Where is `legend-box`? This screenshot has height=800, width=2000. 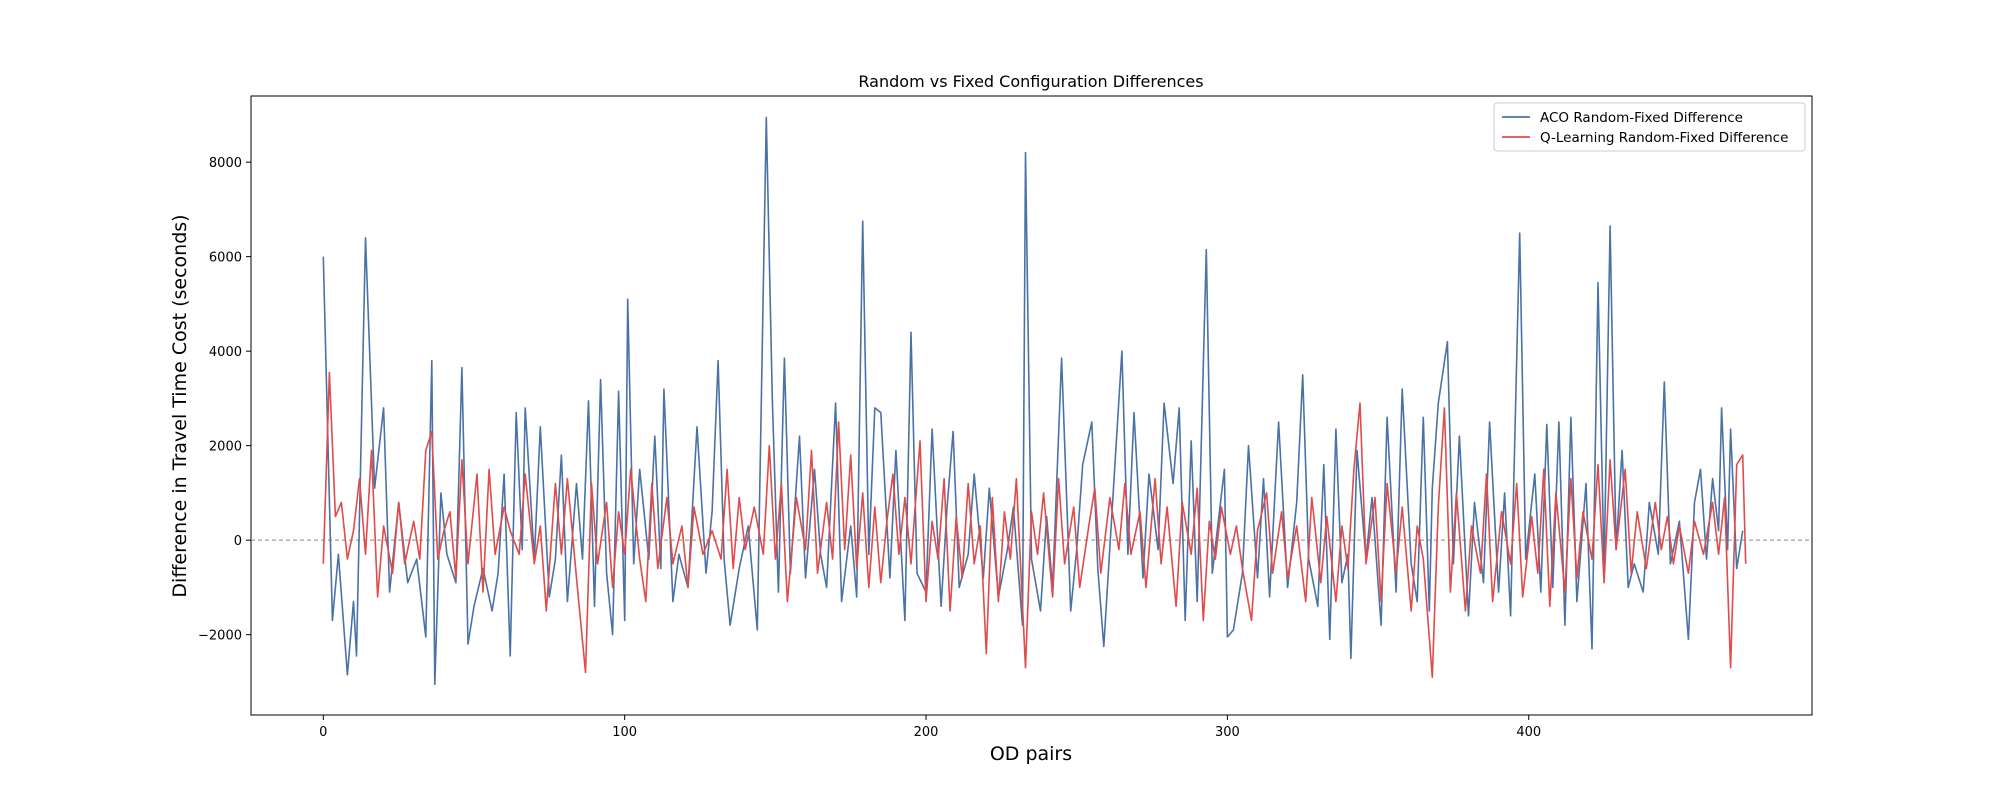 legend-box is located at coordinates (1649, 127).